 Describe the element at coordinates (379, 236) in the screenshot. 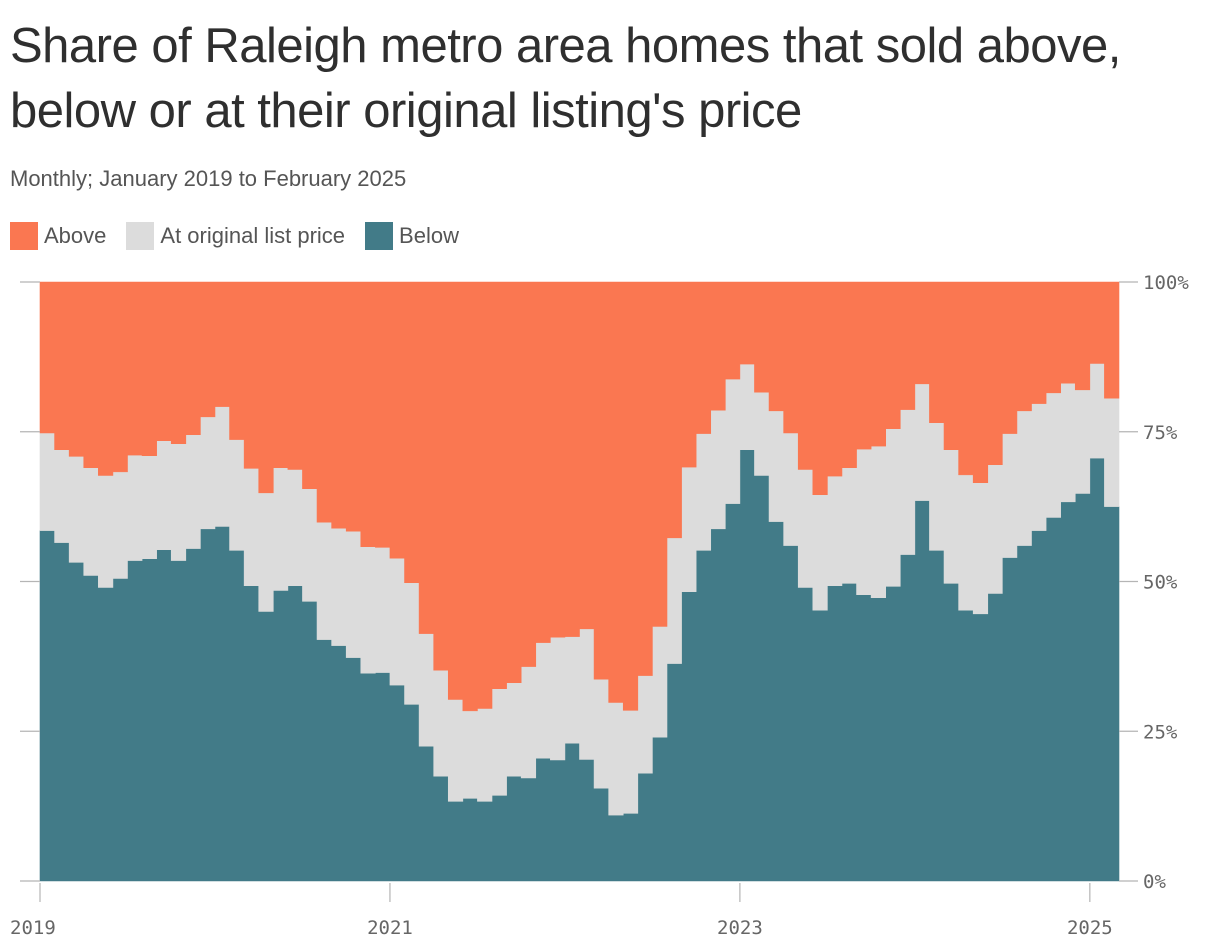

I see `legend-swatch-below` at that location.